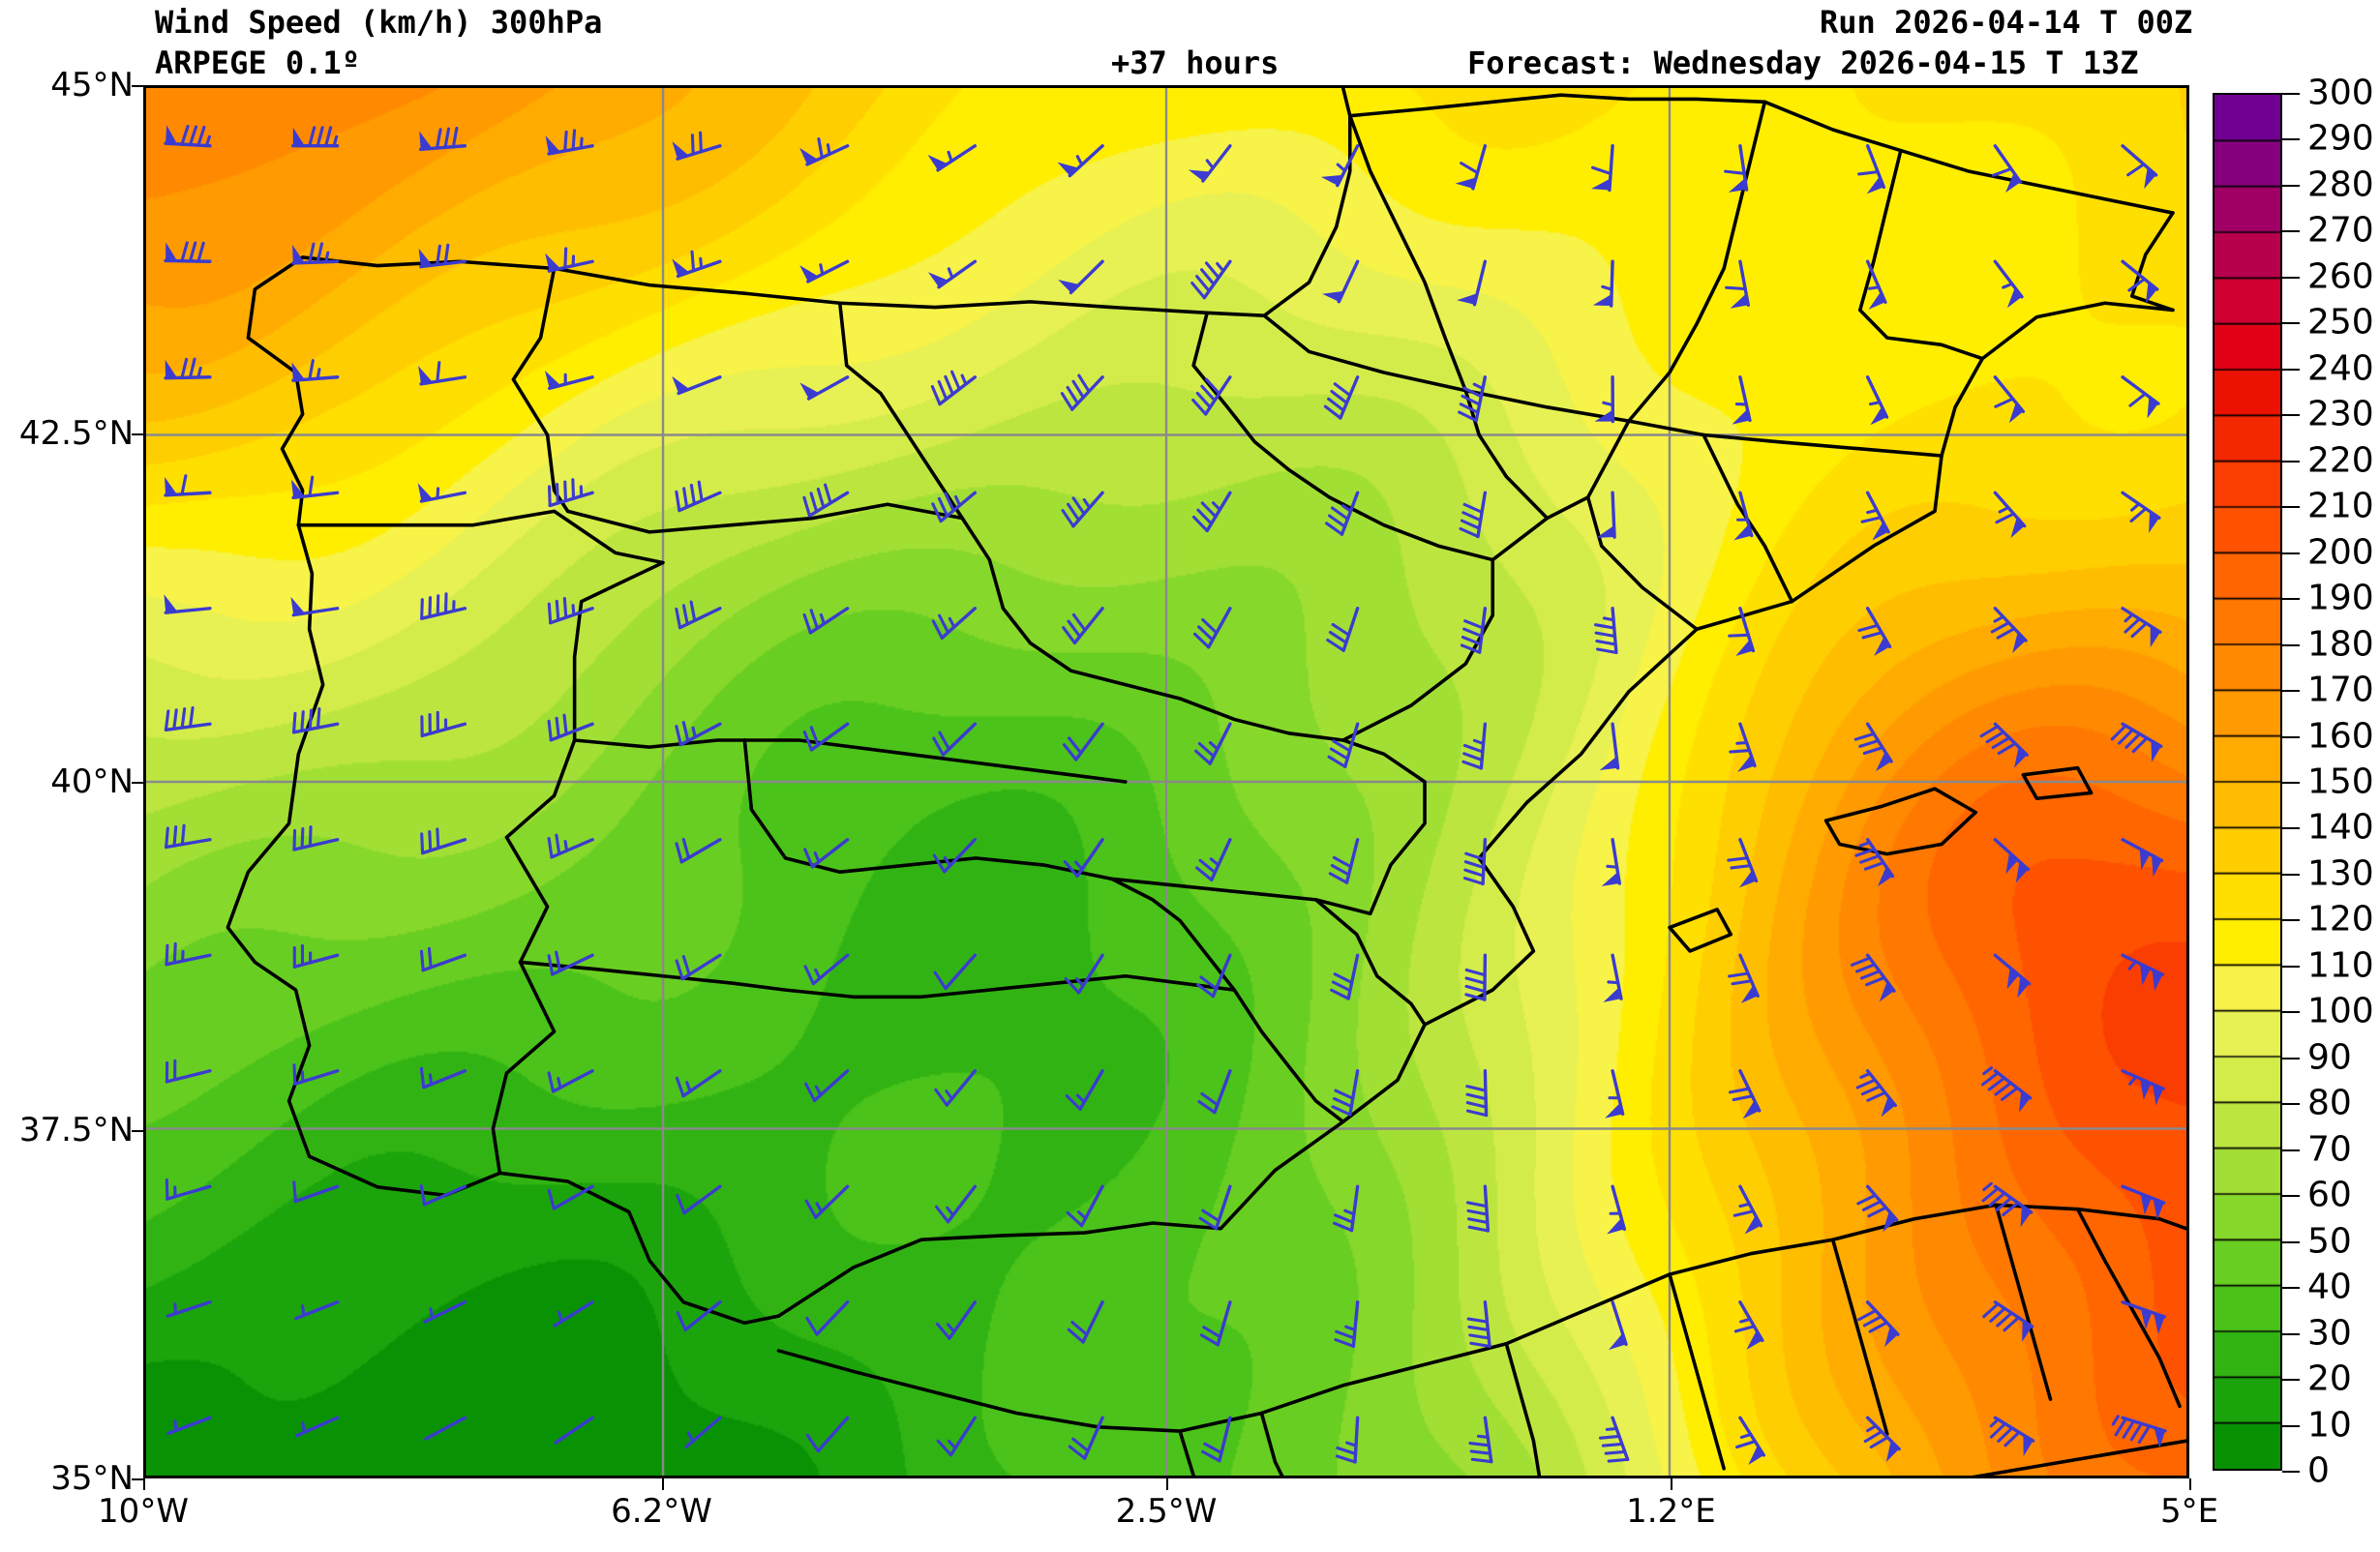 The width and height of the screenshot is (2380, 1552). Describe the element at coordinates (2330, 1333) in the screenshot. I see `colorbar-tick-label: 30` at that location.